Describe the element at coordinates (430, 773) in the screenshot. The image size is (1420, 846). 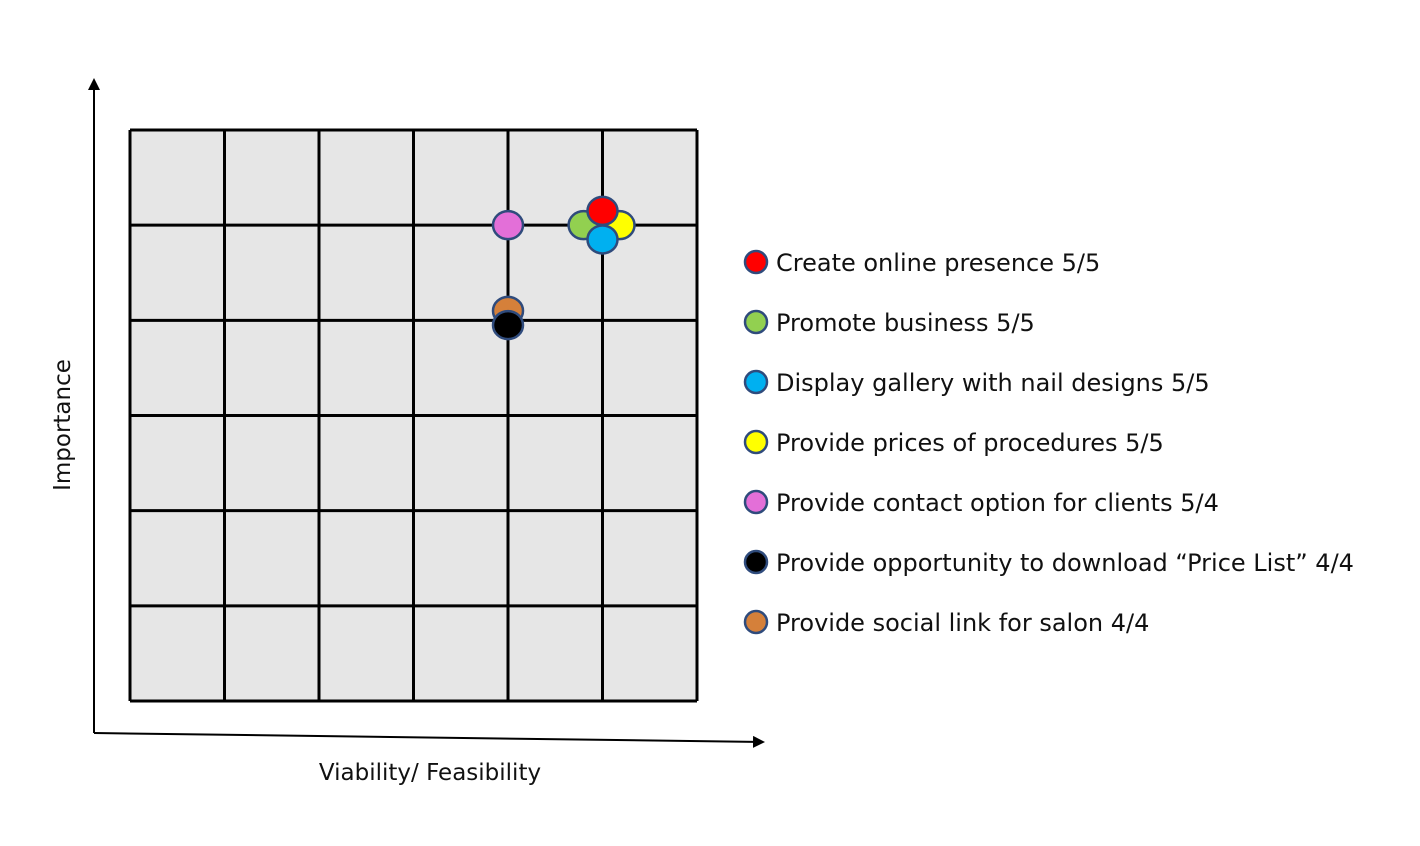
I see `x-axis-label: Viability/ Feasibility` at that location.